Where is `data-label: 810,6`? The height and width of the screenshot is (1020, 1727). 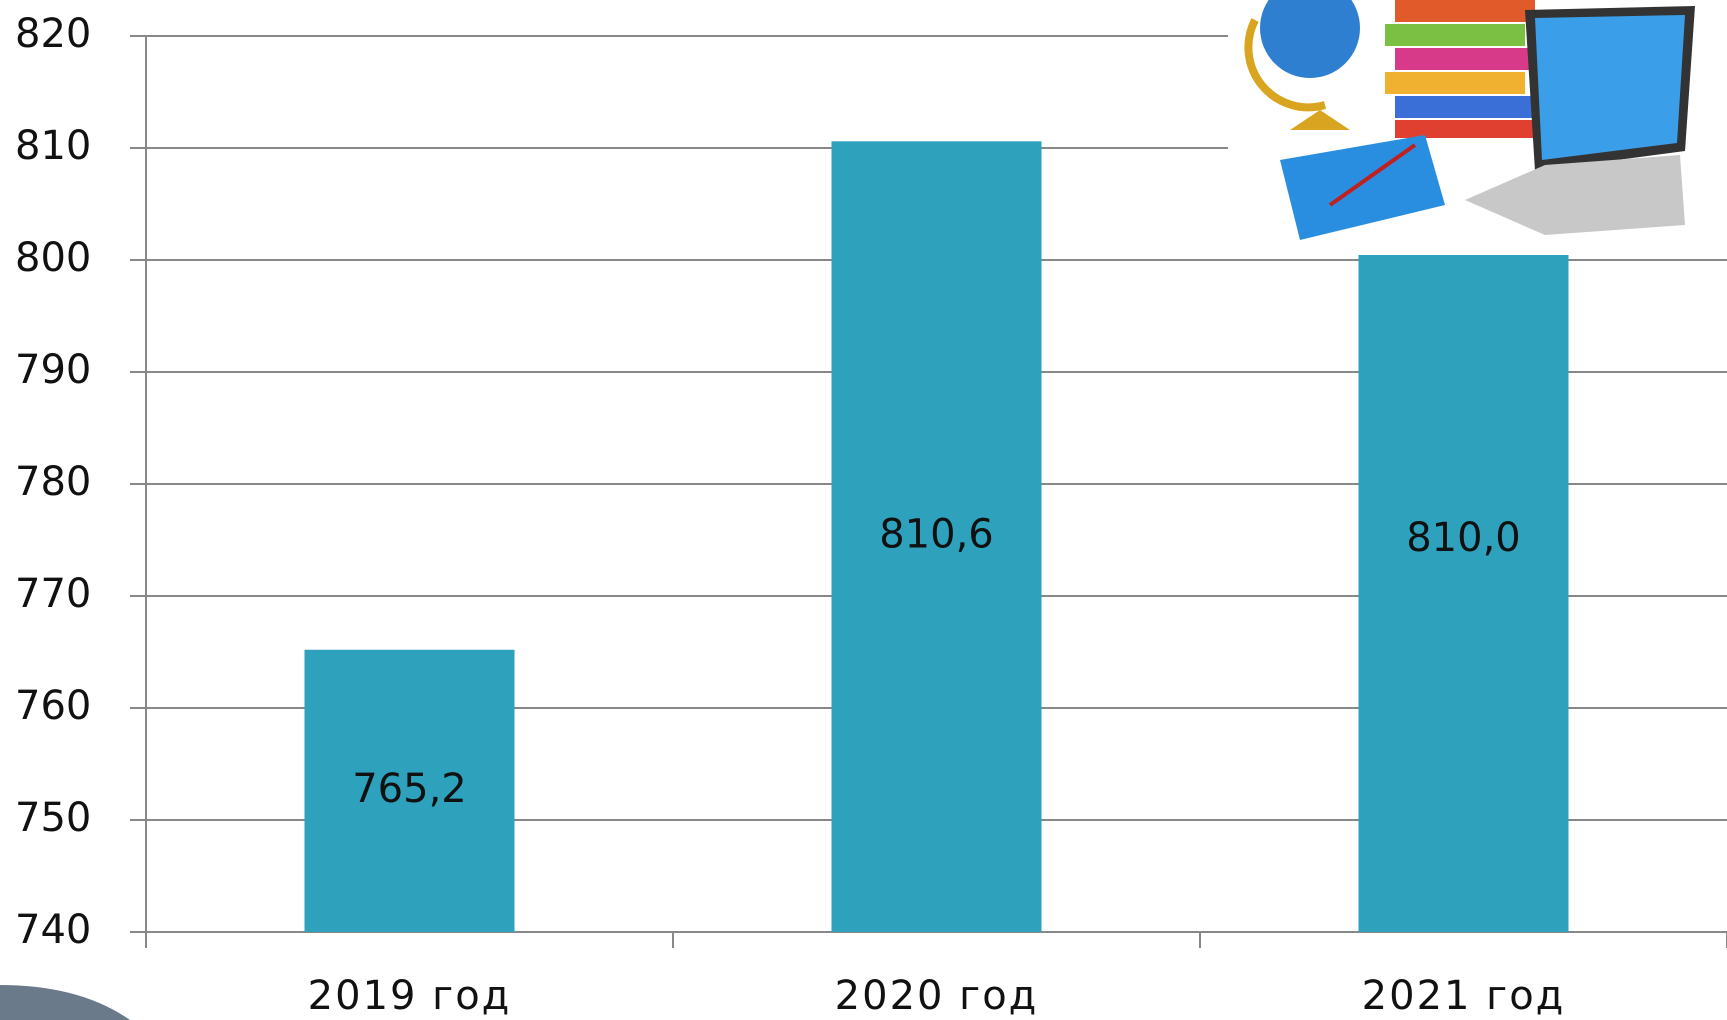 data-label: 810,6 is located at coordinates (936, 535).